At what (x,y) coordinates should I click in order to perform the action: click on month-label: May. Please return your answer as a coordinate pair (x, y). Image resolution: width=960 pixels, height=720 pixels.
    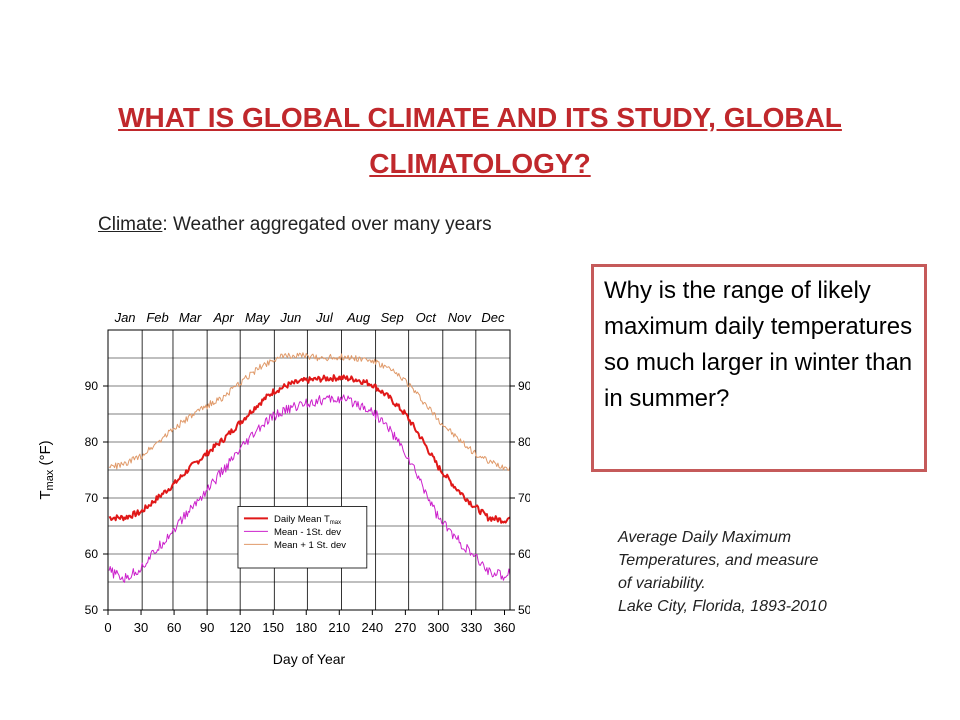
    Looking at the image, I should click on (258, 317).